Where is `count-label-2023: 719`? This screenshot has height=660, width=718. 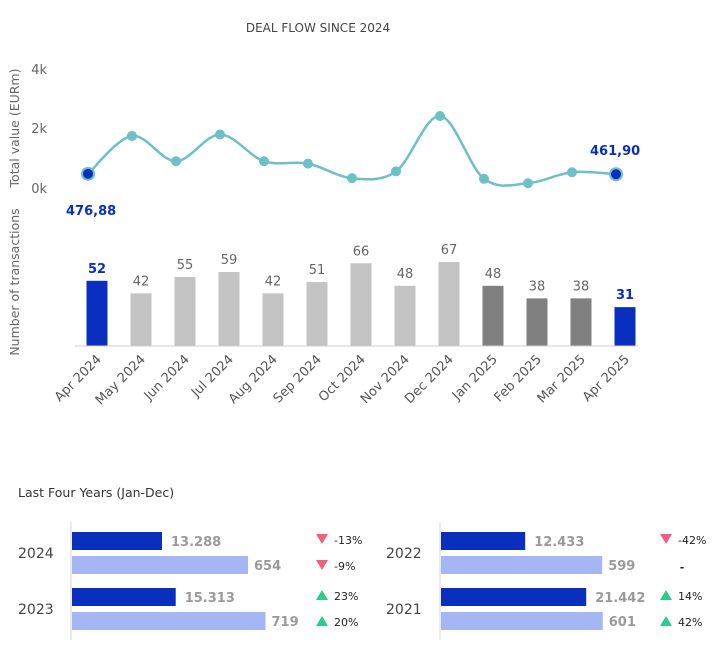 count-label-2023: 719 is located at coordinates (284, 622).